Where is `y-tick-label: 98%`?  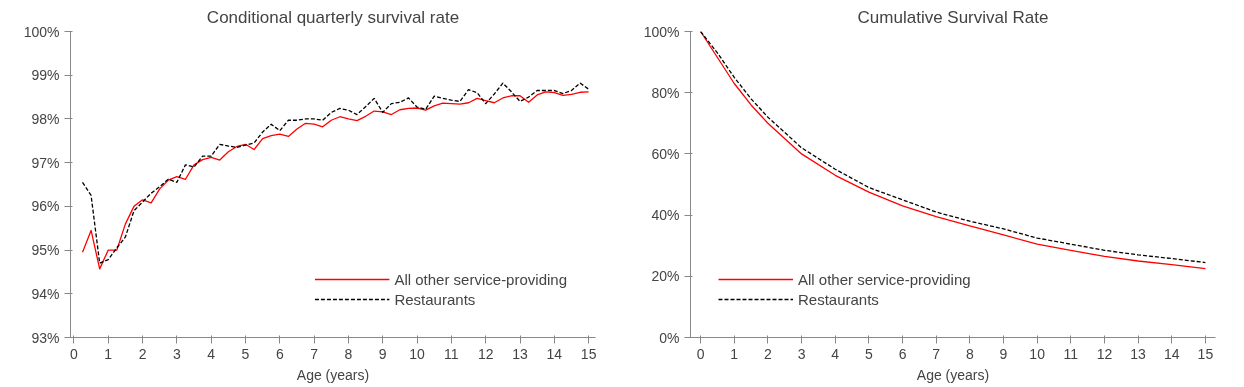
y-tick-label: 98% is located at coordinates (45, 118).